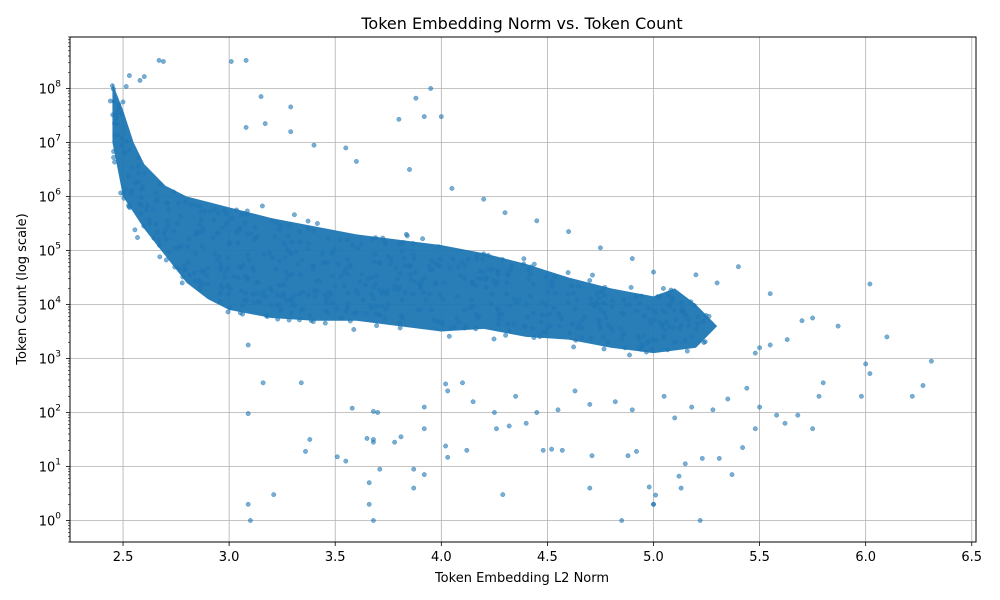 The width and height of the screenshot is (1000, 600). What do you see at coordinates (50, 359) in the screenshot?
I see `y-tick-label: 103` at bounding box center [50, 359].